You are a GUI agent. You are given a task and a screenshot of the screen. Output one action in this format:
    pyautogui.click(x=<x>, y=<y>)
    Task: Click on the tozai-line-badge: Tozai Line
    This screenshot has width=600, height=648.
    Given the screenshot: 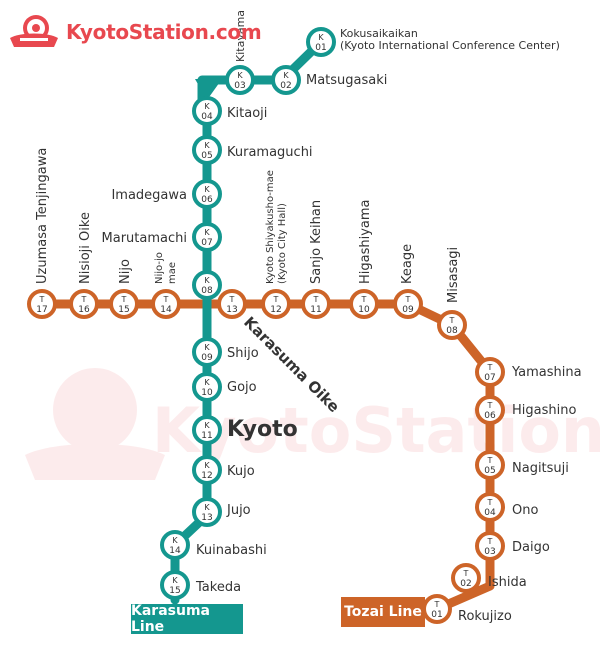 What is the action you would take?
    pyautogui.click(x=383, y=612)
    